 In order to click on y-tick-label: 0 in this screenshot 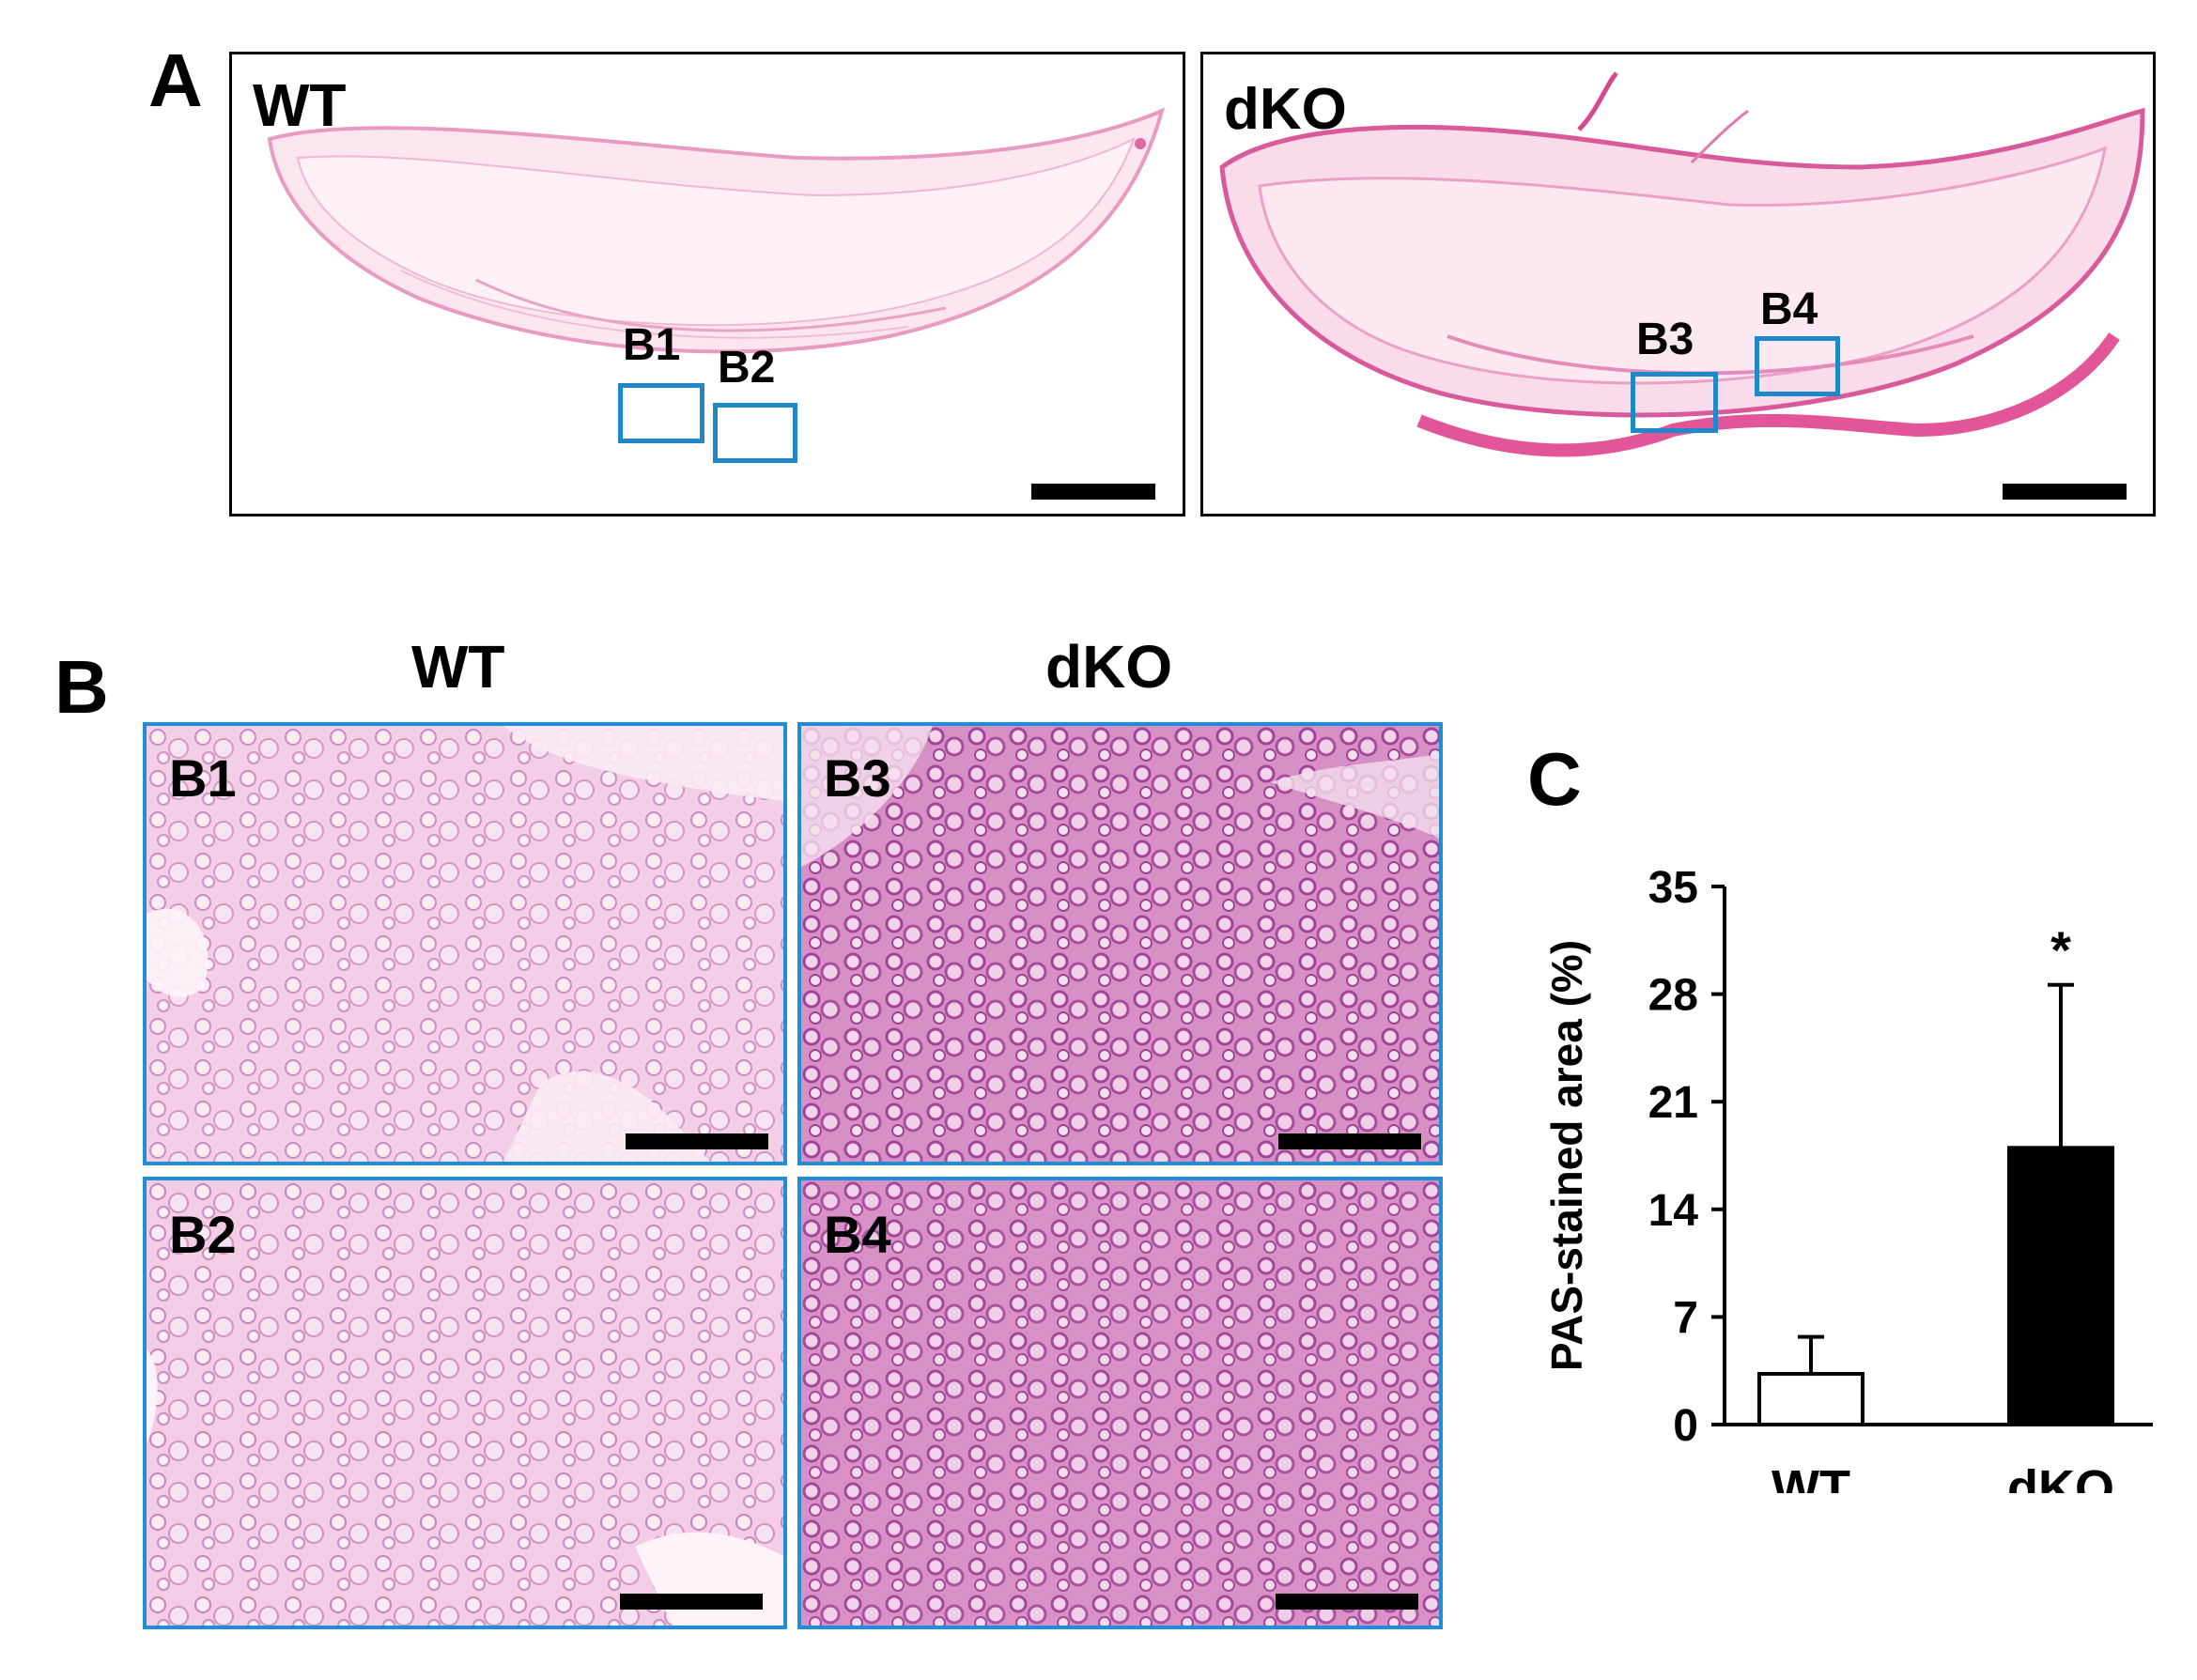, I will do `click(1685, 1426)`.